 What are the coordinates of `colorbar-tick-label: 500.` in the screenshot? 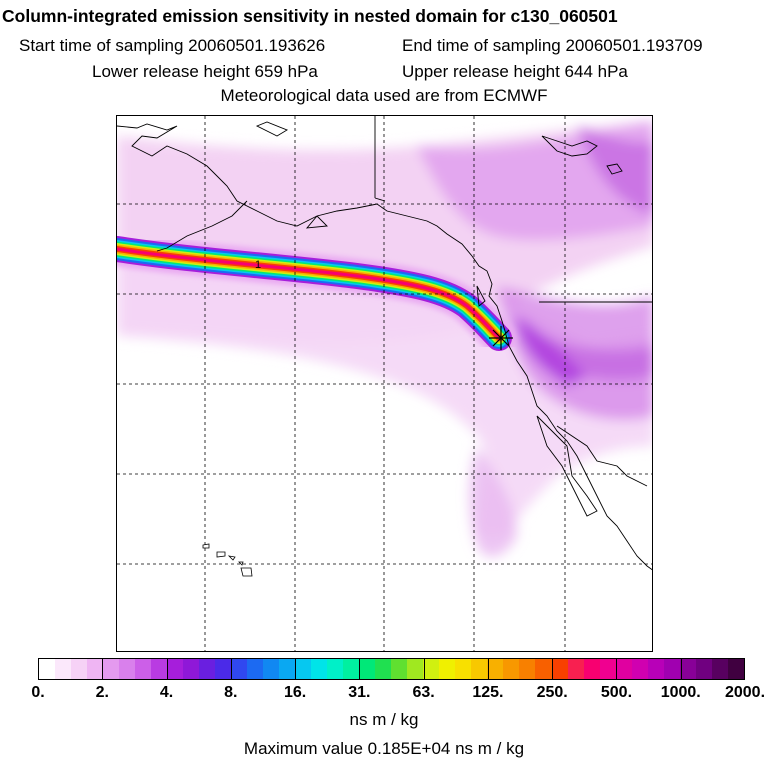 It's located at (616, 692).